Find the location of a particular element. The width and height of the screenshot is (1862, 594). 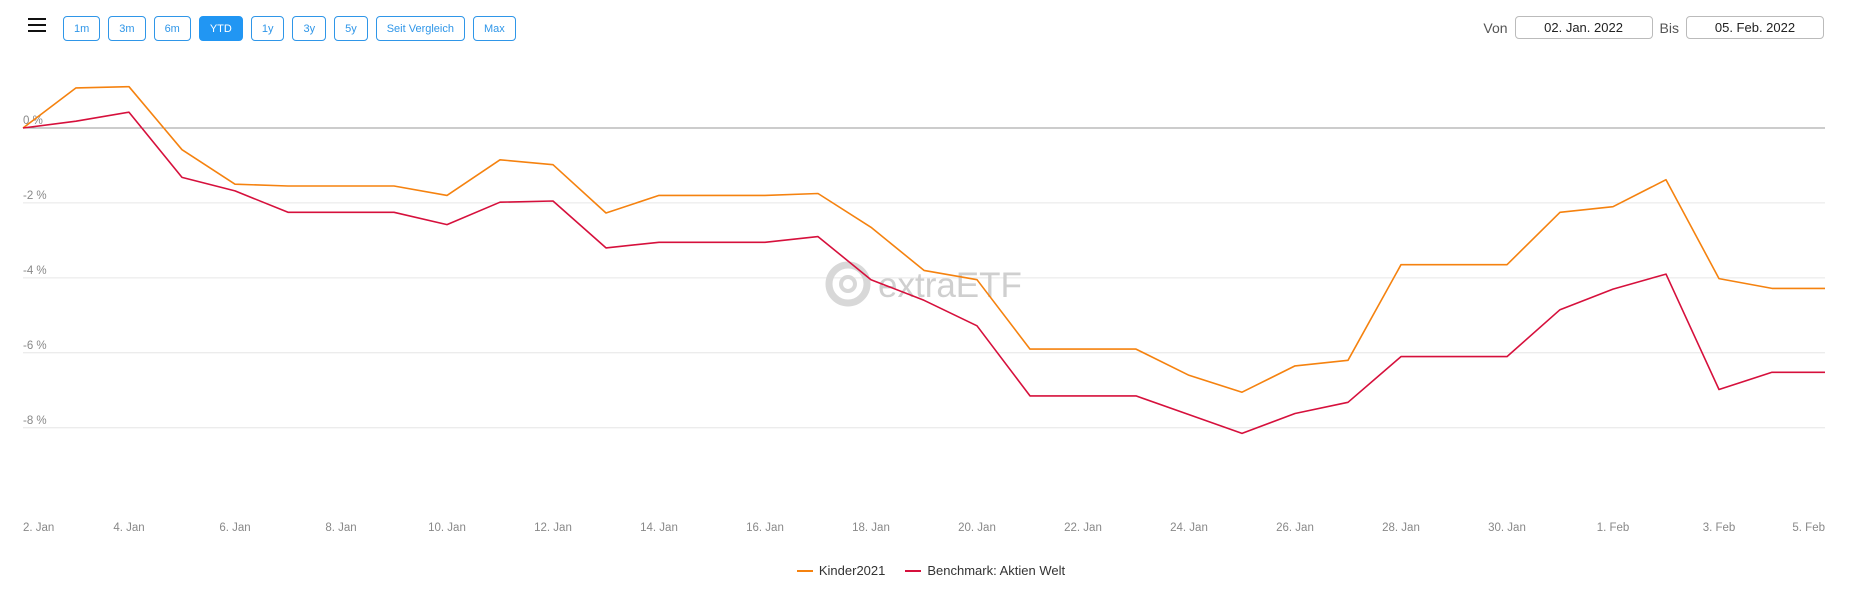

x-tick-label: 30. Jan is located at coordinates (1507, 528).